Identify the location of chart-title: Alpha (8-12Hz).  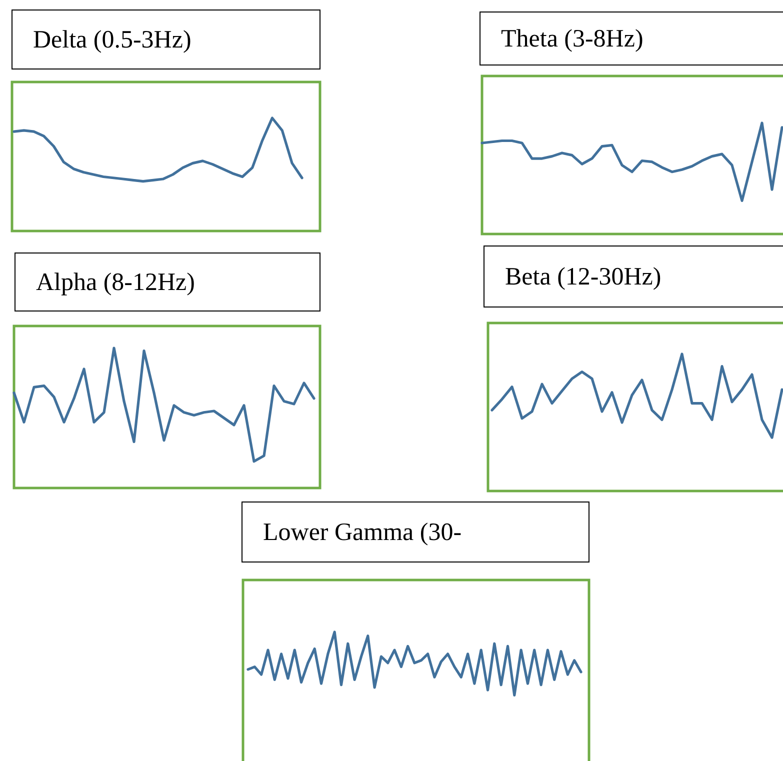
(115, 282).